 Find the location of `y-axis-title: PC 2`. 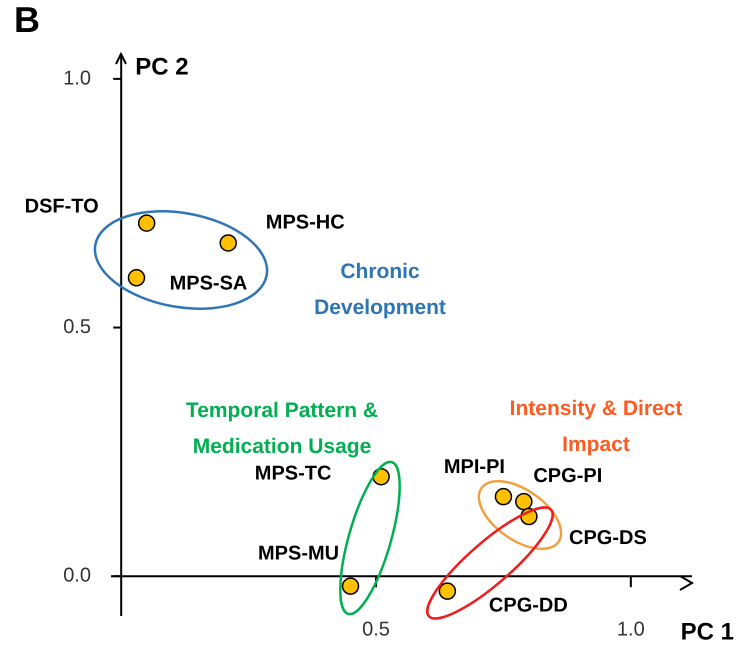

y-axis-title: PC 2 is located at coordinates (162, 67).